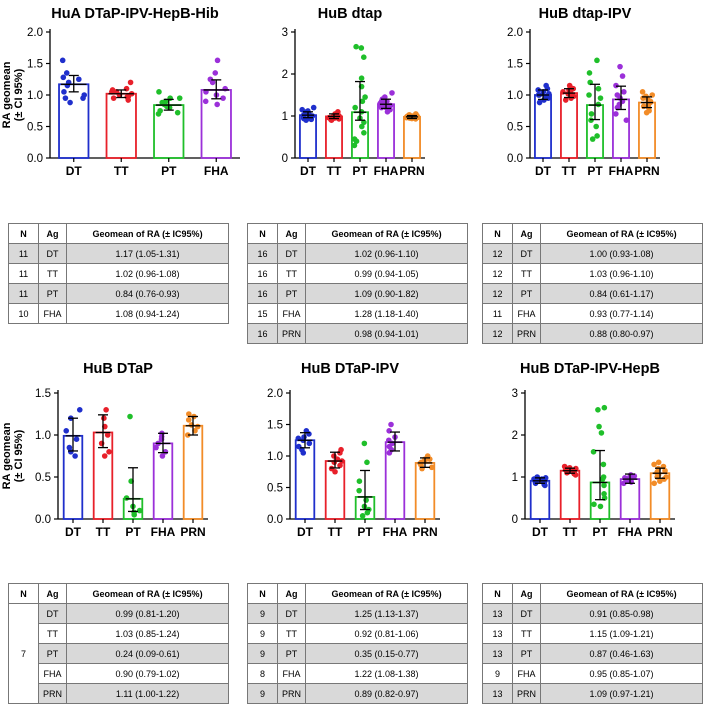 Image resolution: width=709 pixels, height=704 pixels. I want to click on y-axis-label: RA geomean, so click(7, 455).